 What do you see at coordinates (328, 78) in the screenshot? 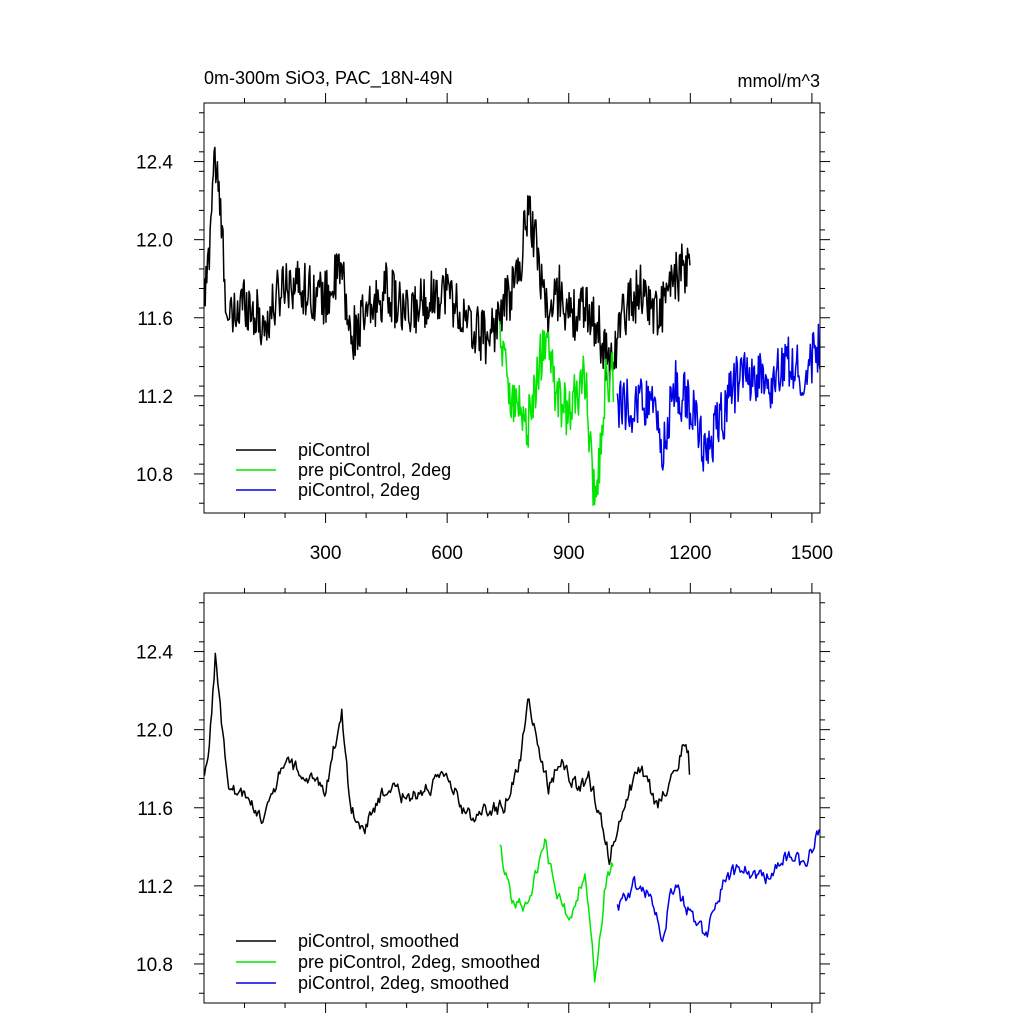
I see `chart-title: 0m-300m SiO3, PAC_18N-49N` at bounding box center [328, 78].